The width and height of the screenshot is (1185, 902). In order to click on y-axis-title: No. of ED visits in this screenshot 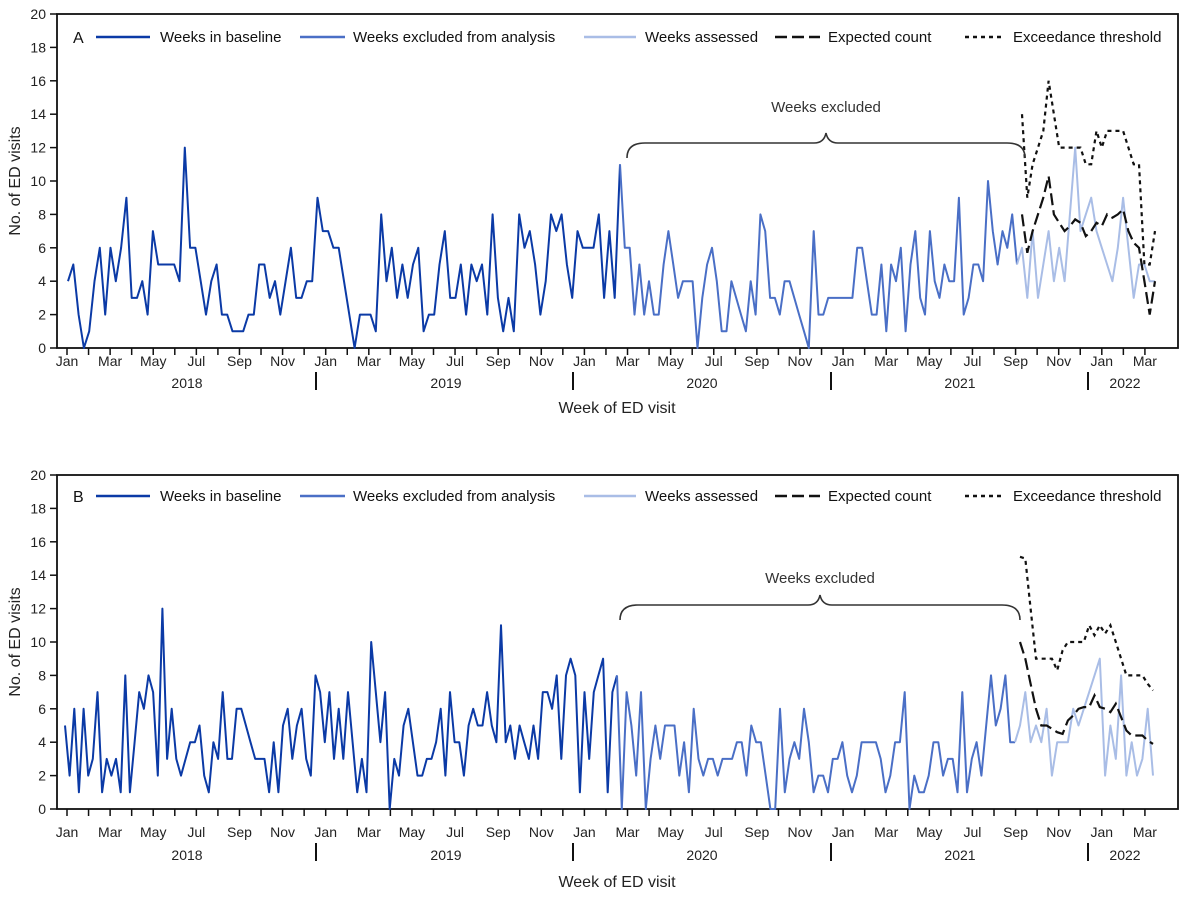, I will do `click(15, 641)`.